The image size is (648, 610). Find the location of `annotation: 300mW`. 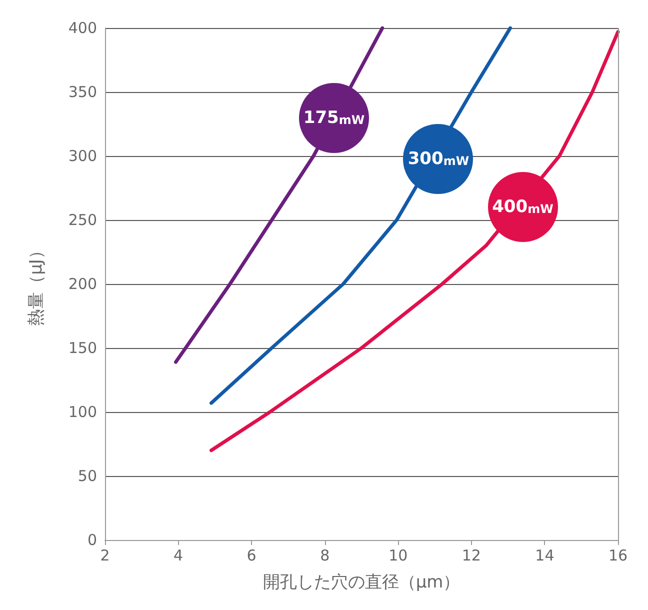

annotation: 300mW is located at coordinates (439, 158).